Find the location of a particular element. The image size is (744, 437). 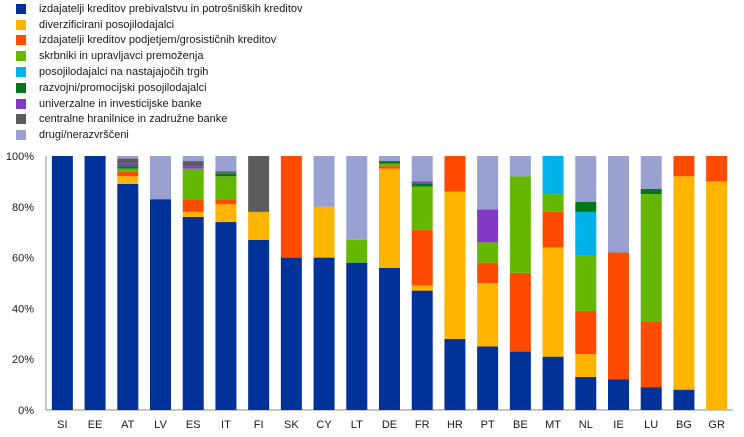

y-tick-label: 40% is located at coordinates (23, 309).